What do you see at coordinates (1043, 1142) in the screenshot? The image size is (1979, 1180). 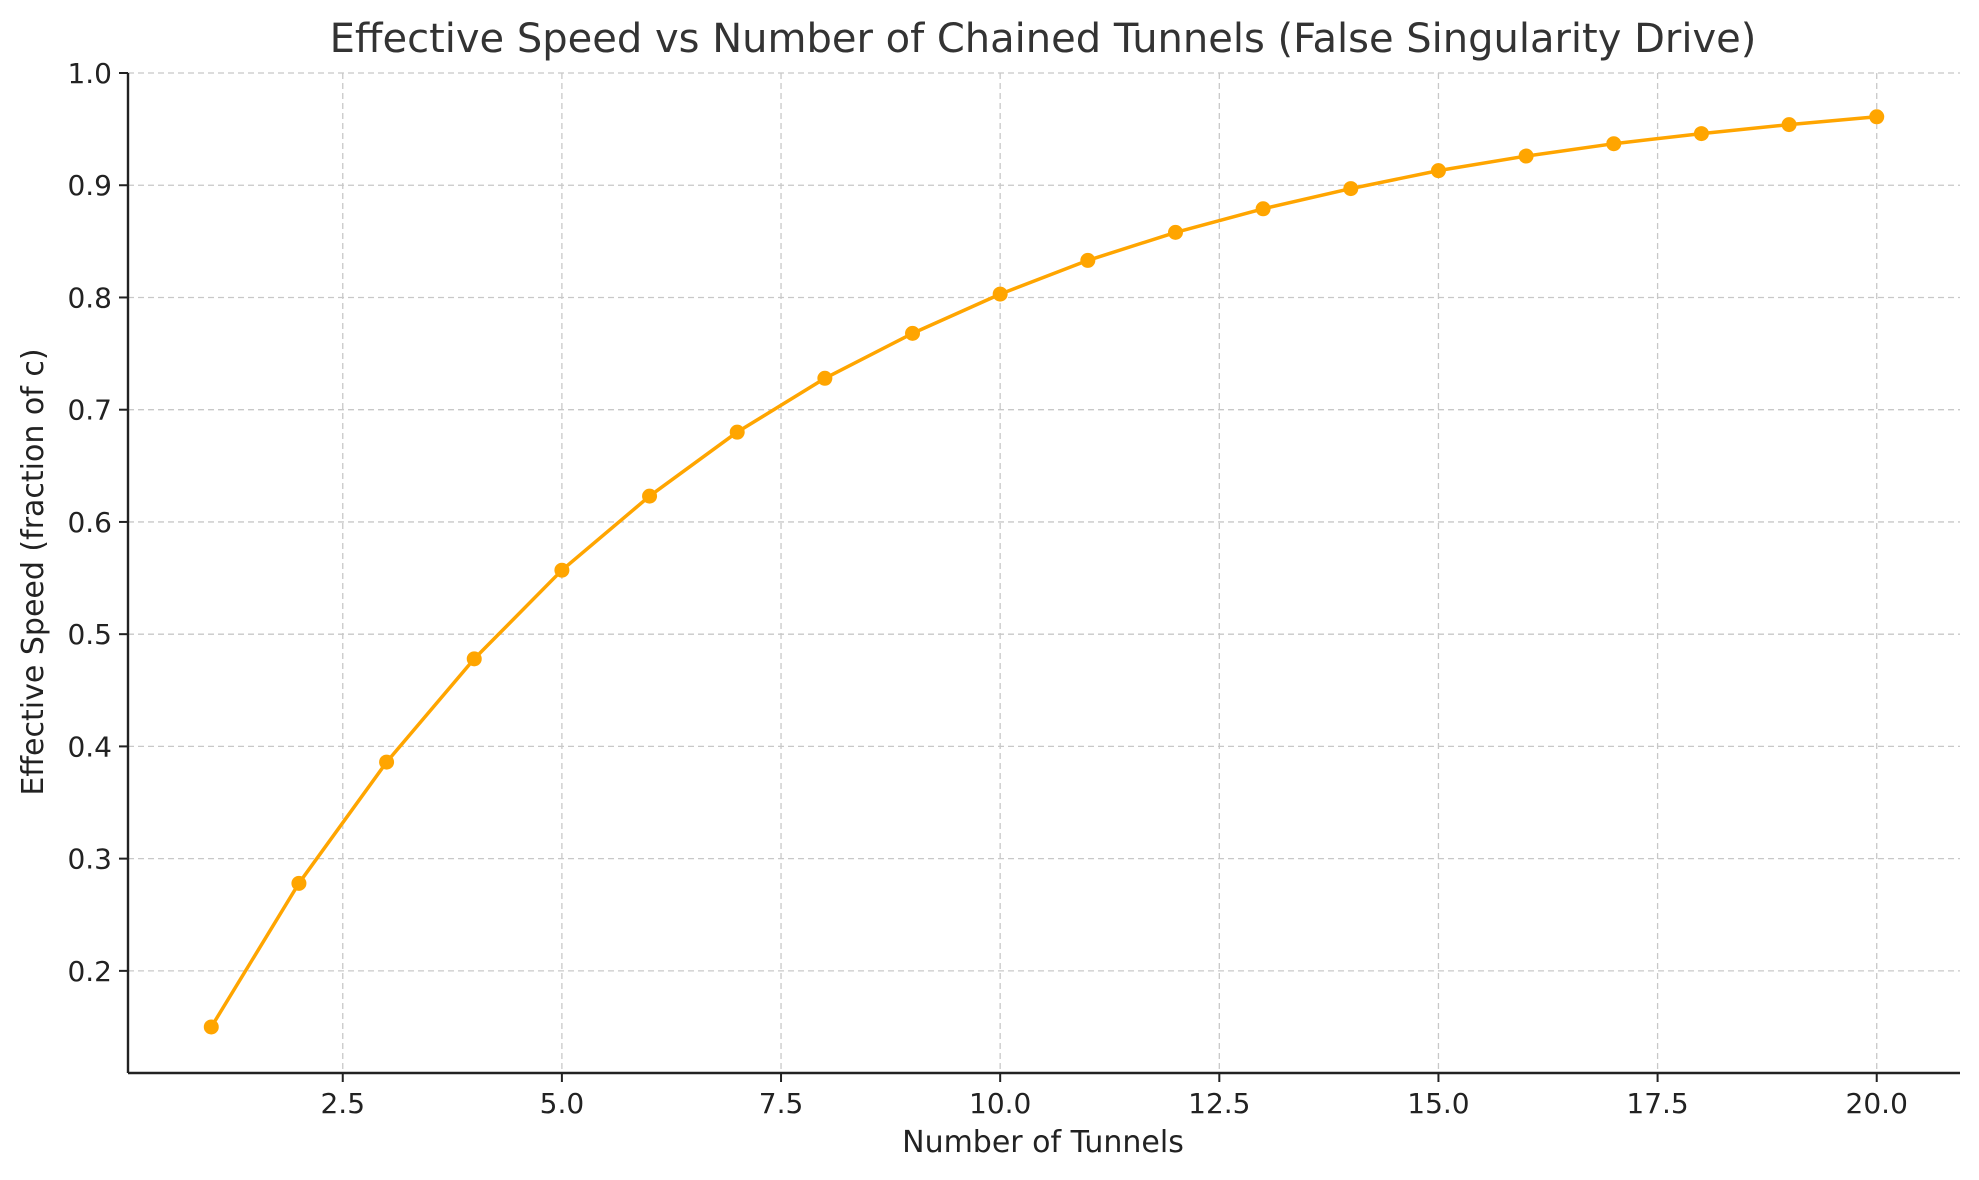 I see `x-axis-label: Number of Tunnels` at bounding box center [1043, 1142].